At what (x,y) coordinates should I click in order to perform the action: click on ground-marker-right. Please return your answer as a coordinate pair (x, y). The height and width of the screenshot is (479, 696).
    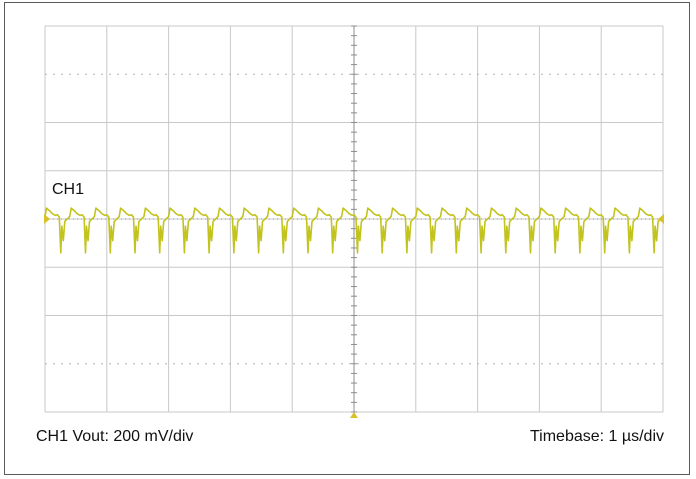
    Looking at the image, I should click on (661, 219).